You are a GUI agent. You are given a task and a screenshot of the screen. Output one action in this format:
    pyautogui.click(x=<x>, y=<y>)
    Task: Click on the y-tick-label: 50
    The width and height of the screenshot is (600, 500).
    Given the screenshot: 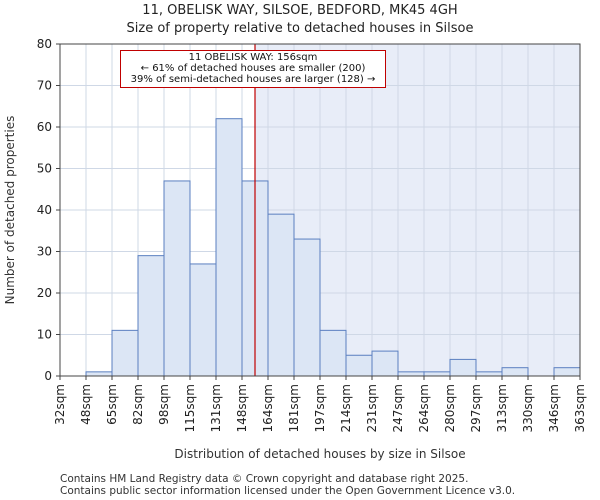 What is the action you would take?
    pyautogui.click(x=44, y=169)
    